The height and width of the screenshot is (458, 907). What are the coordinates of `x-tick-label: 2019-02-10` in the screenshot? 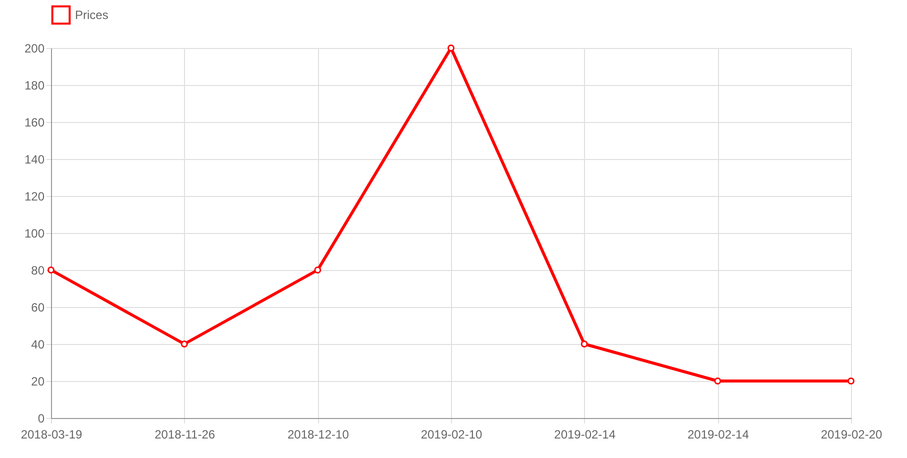 It's located at (451, 435).